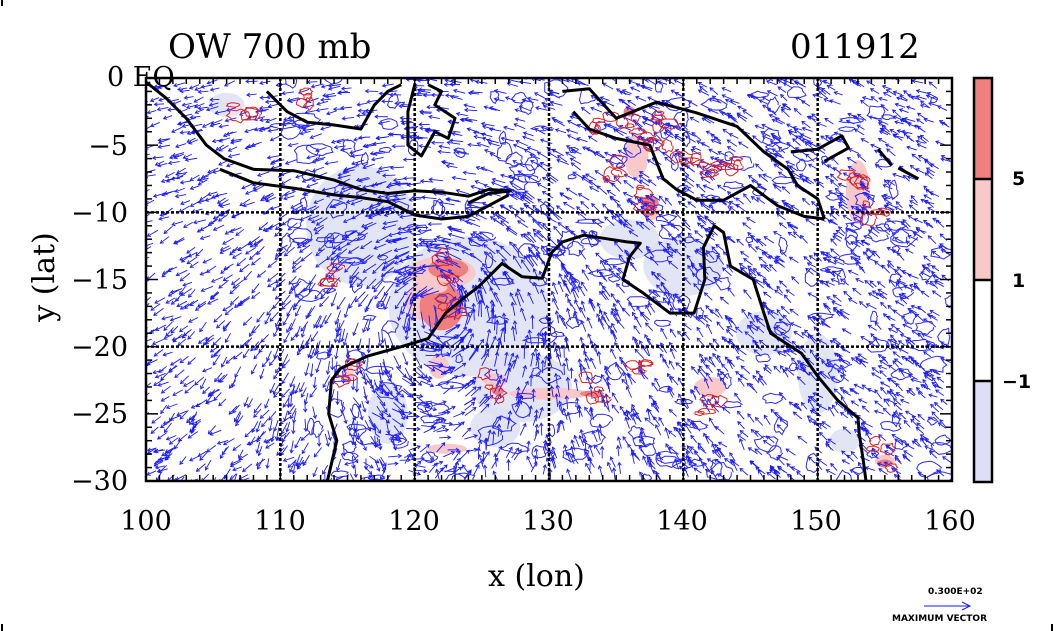  I want to click on colorbar-level-high, so click(983, 128).